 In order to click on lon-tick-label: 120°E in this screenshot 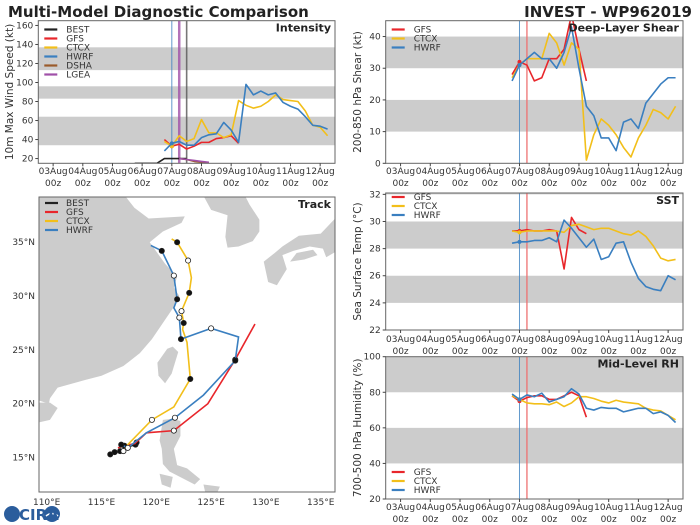, I will do `click(157, 503)`.